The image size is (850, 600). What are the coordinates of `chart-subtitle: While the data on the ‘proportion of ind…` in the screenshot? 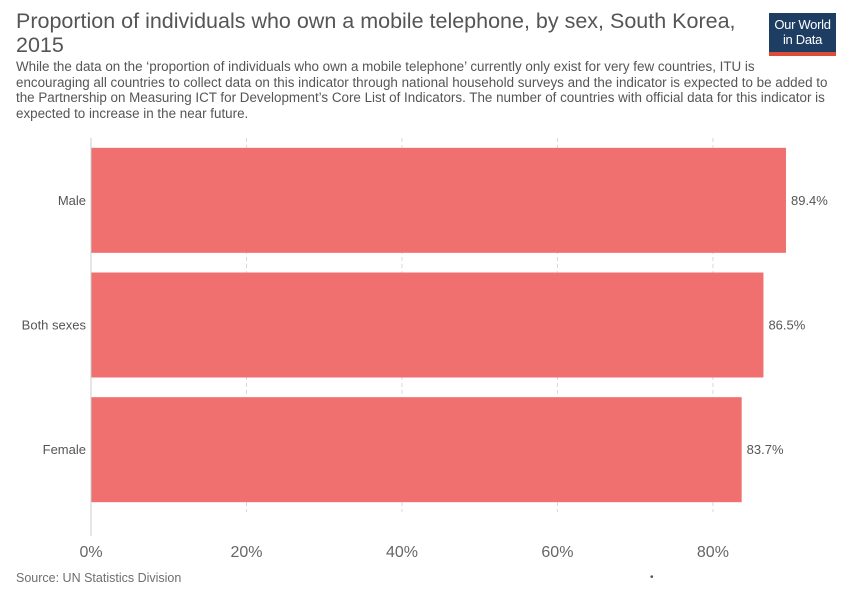 It's located at (422, 90).